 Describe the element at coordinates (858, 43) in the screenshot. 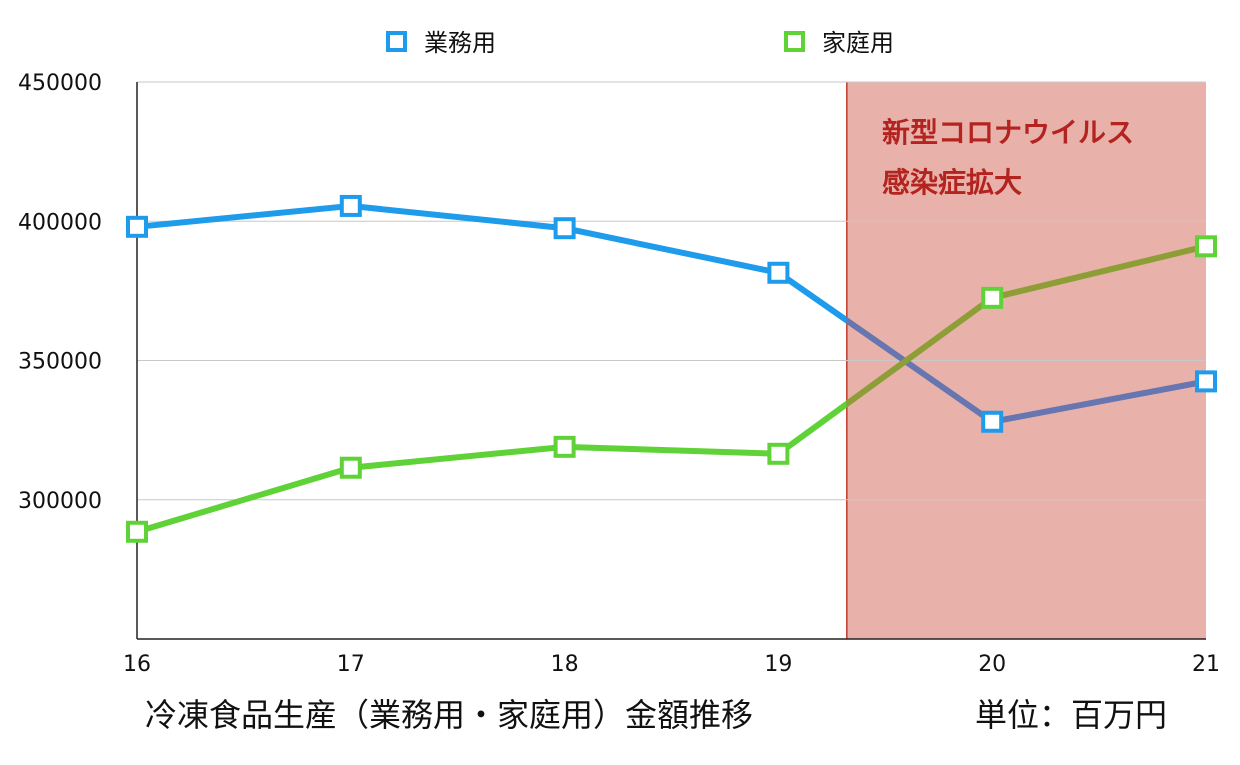

I see `legend-label-1: 家庭用` at that location.